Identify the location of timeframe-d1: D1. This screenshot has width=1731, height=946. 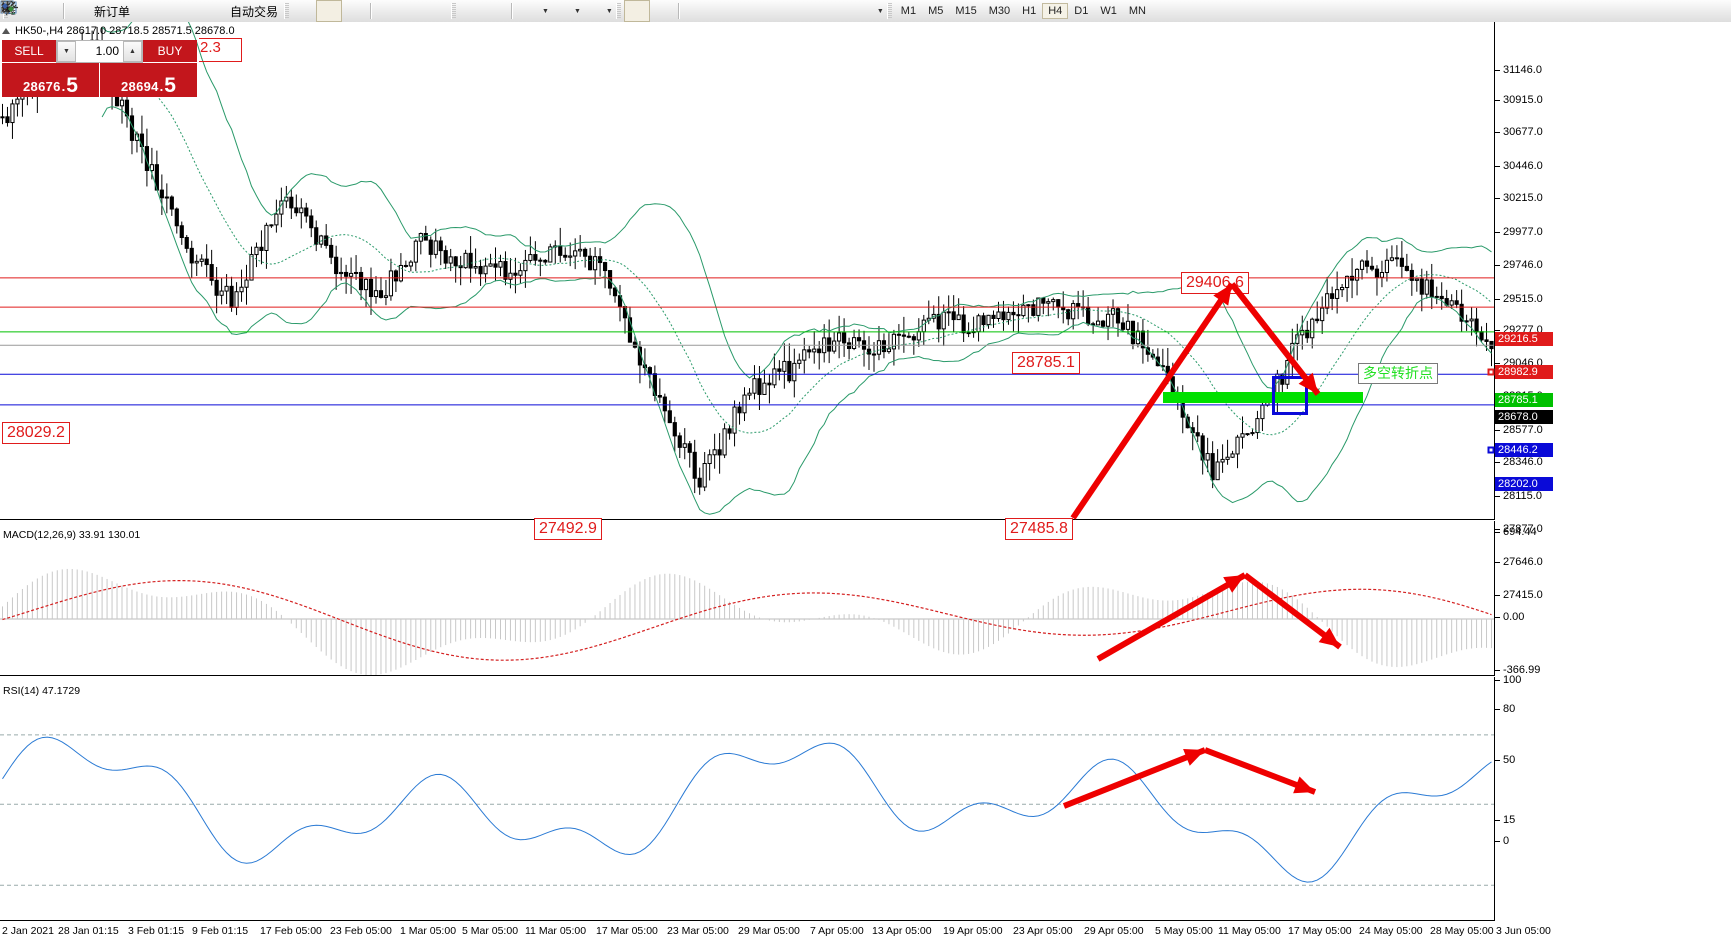
(1081, 11).